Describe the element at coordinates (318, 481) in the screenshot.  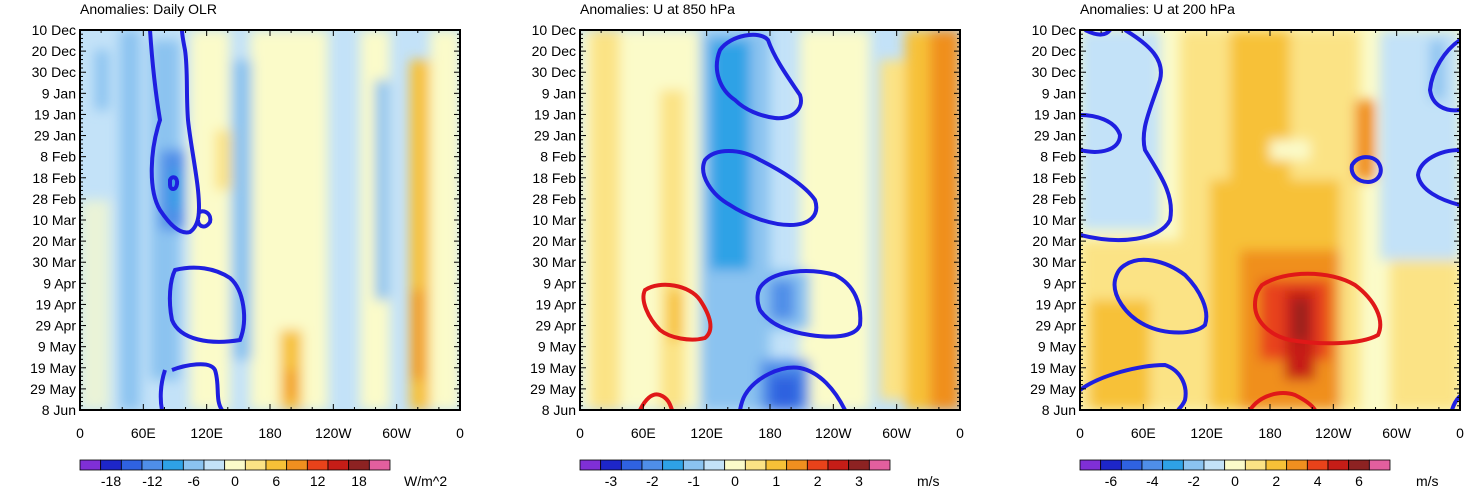
I see `colorbar-label: 12` at that location.